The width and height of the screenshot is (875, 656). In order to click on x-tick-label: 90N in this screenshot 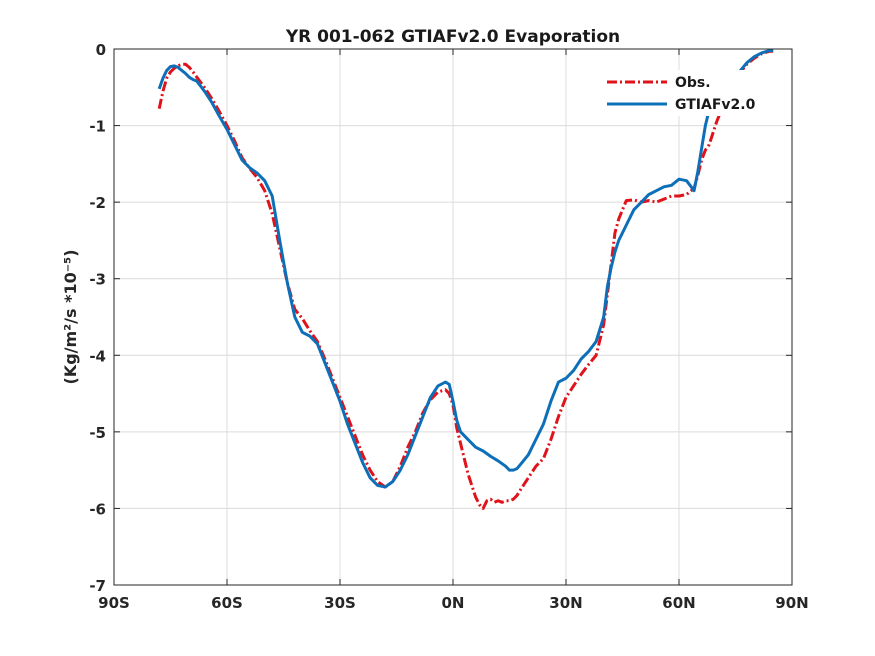, I will do `click(791, 603)`.